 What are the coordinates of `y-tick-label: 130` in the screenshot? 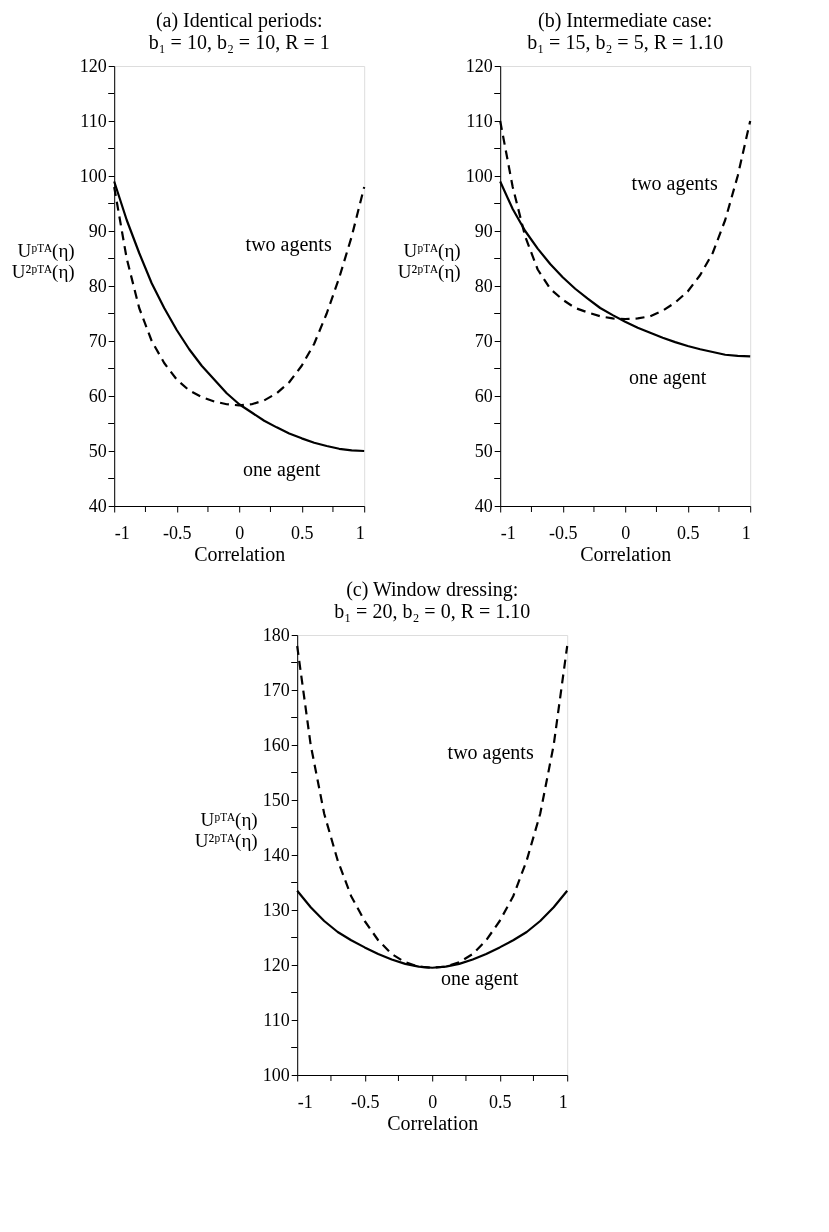 It's located at (276, 909).